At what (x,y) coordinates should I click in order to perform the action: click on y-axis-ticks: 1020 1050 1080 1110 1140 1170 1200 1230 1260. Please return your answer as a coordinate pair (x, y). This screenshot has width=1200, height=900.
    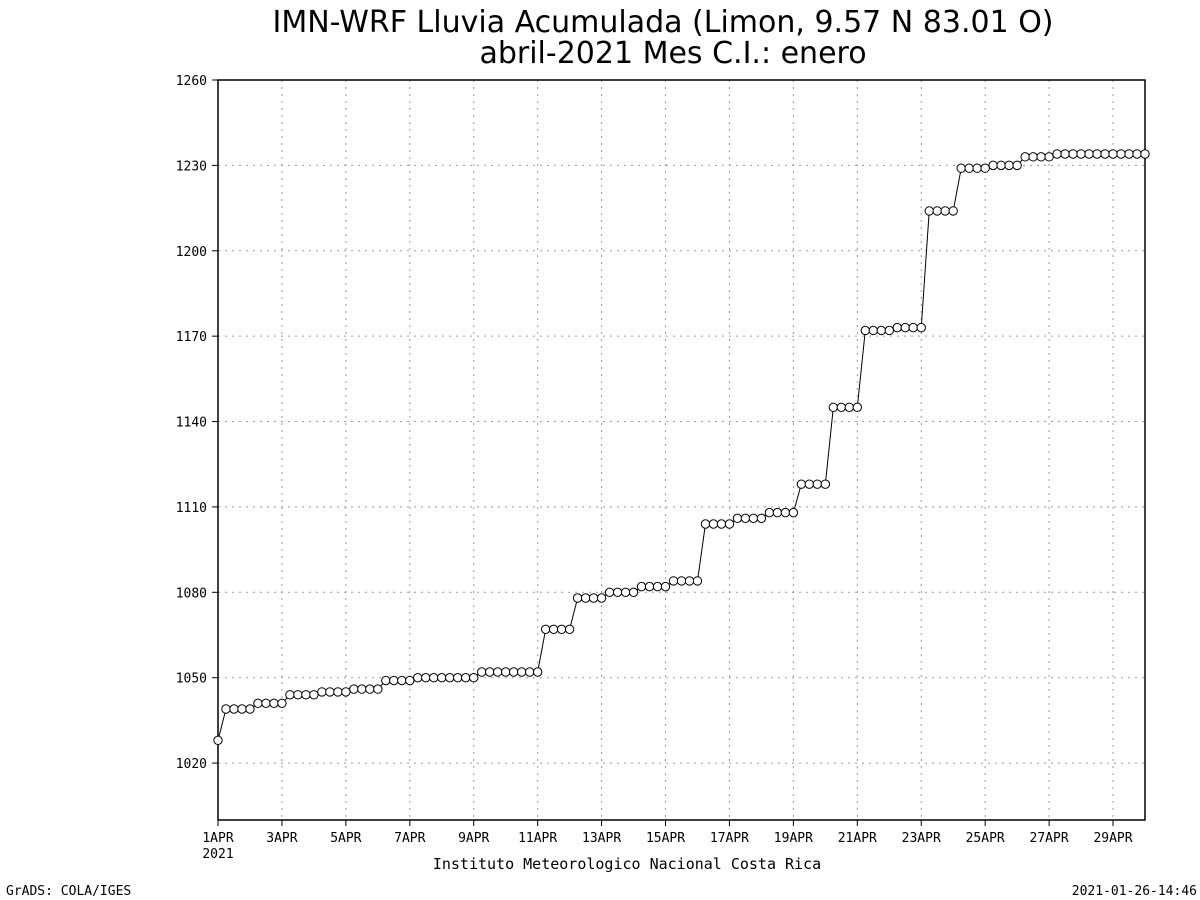
    Looking at the image, I should click on (197, 423).